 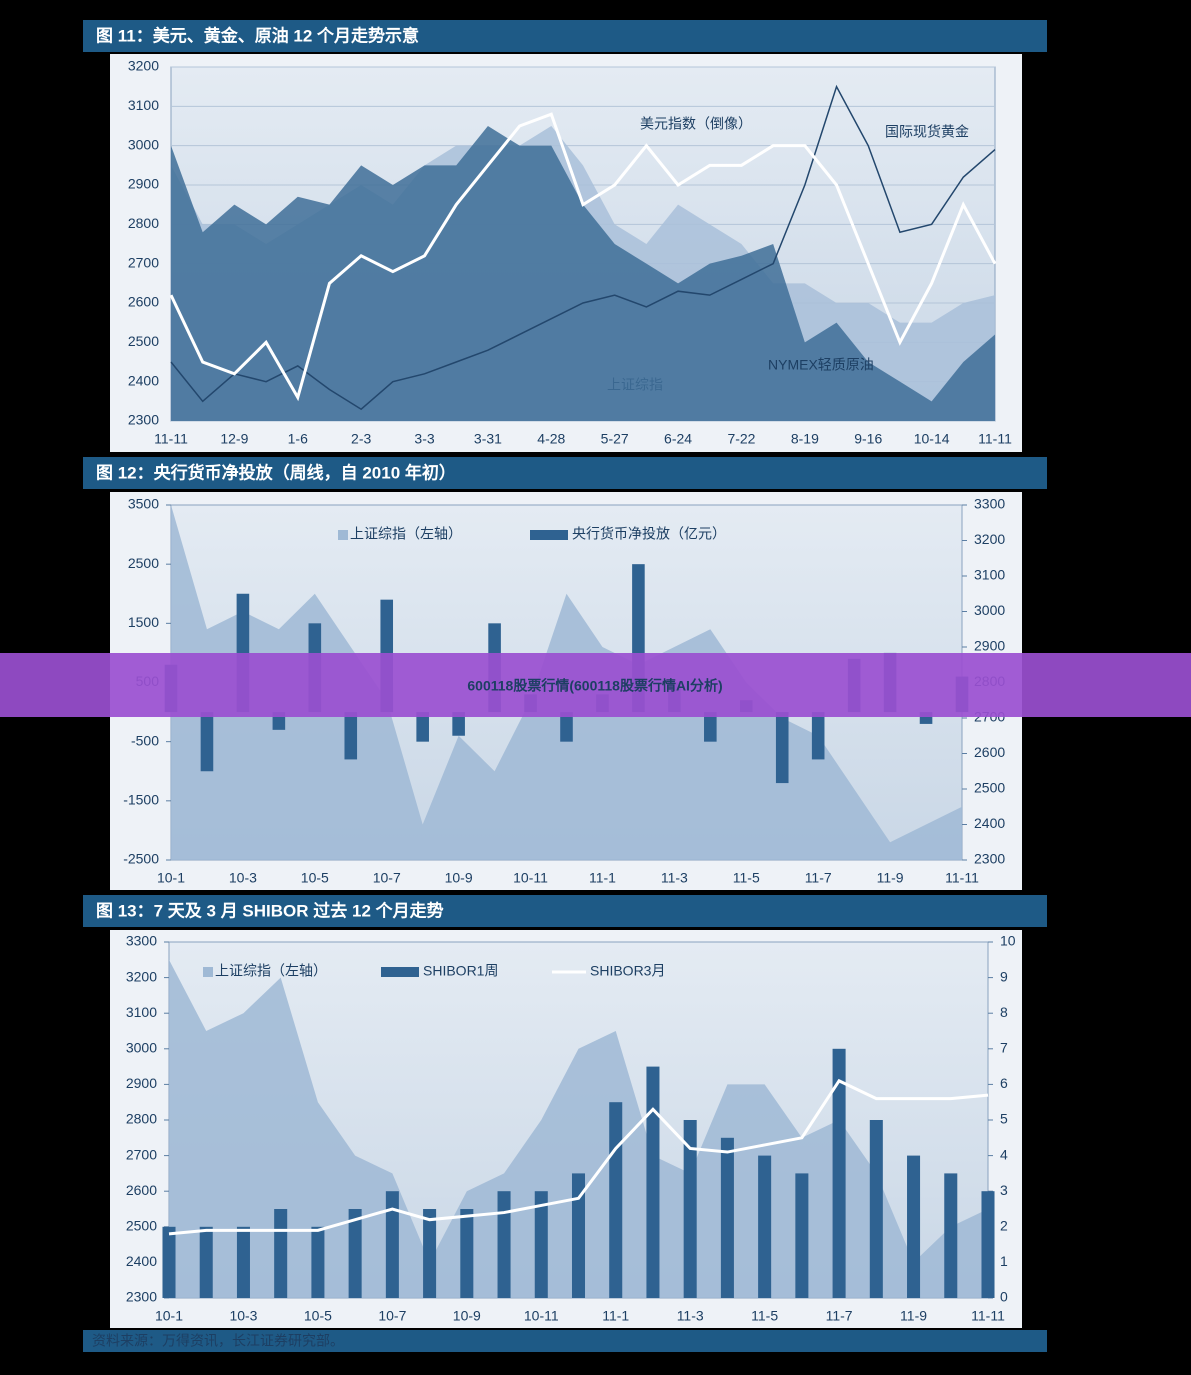 I want to click on x-tick-label: 10-9, so click(x=467, y=1316).